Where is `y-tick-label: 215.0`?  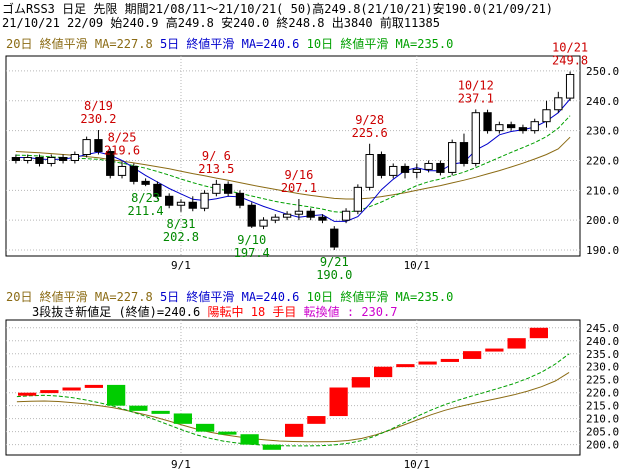
y-tick-label: 215.0 is located at coordinates (602, 406).